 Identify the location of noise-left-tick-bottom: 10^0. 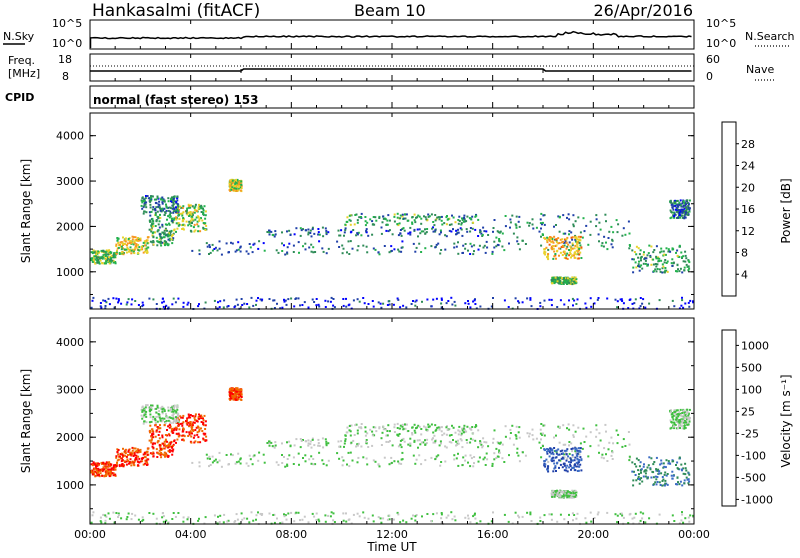
(67, 43).